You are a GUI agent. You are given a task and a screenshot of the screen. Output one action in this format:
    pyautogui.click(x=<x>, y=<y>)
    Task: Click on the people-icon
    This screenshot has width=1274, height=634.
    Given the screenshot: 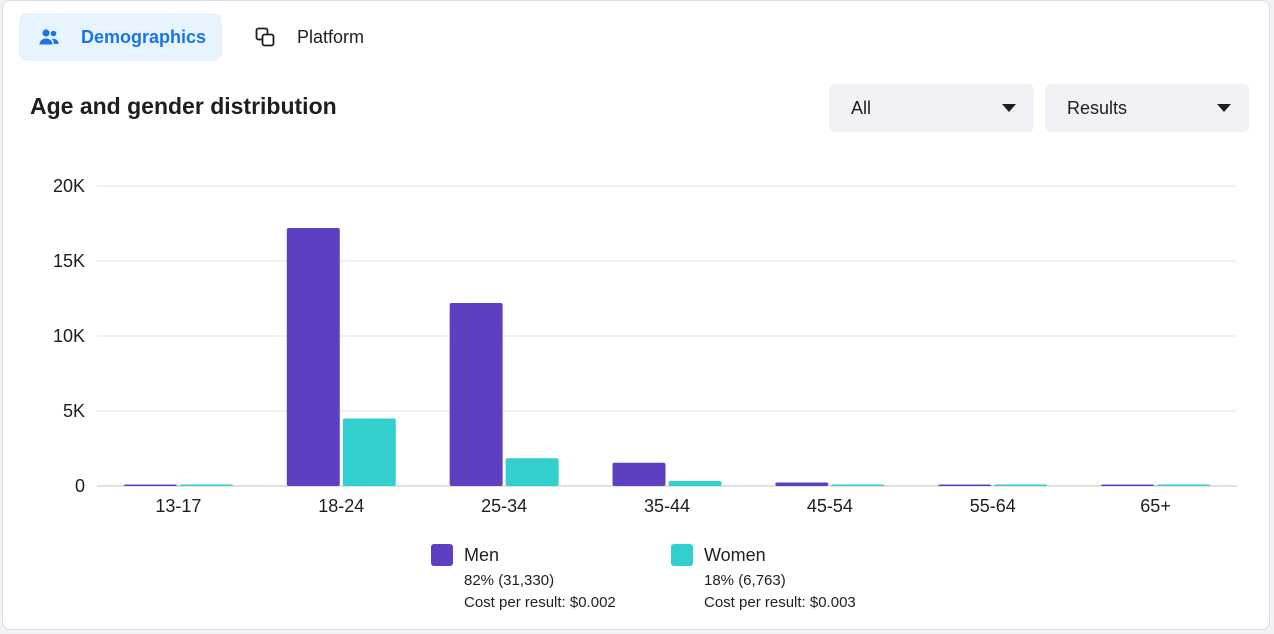 What is the action you would take?
    pyautogui.click(x=49, y=37)
    